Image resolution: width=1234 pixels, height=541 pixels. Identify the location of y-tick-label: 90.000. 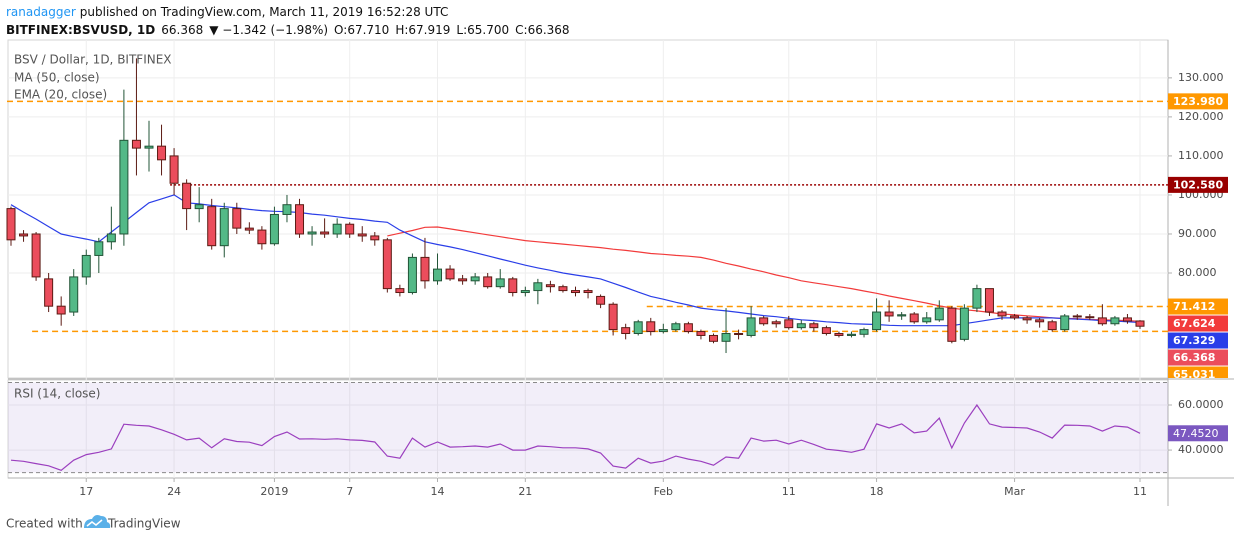
(1197, 233).